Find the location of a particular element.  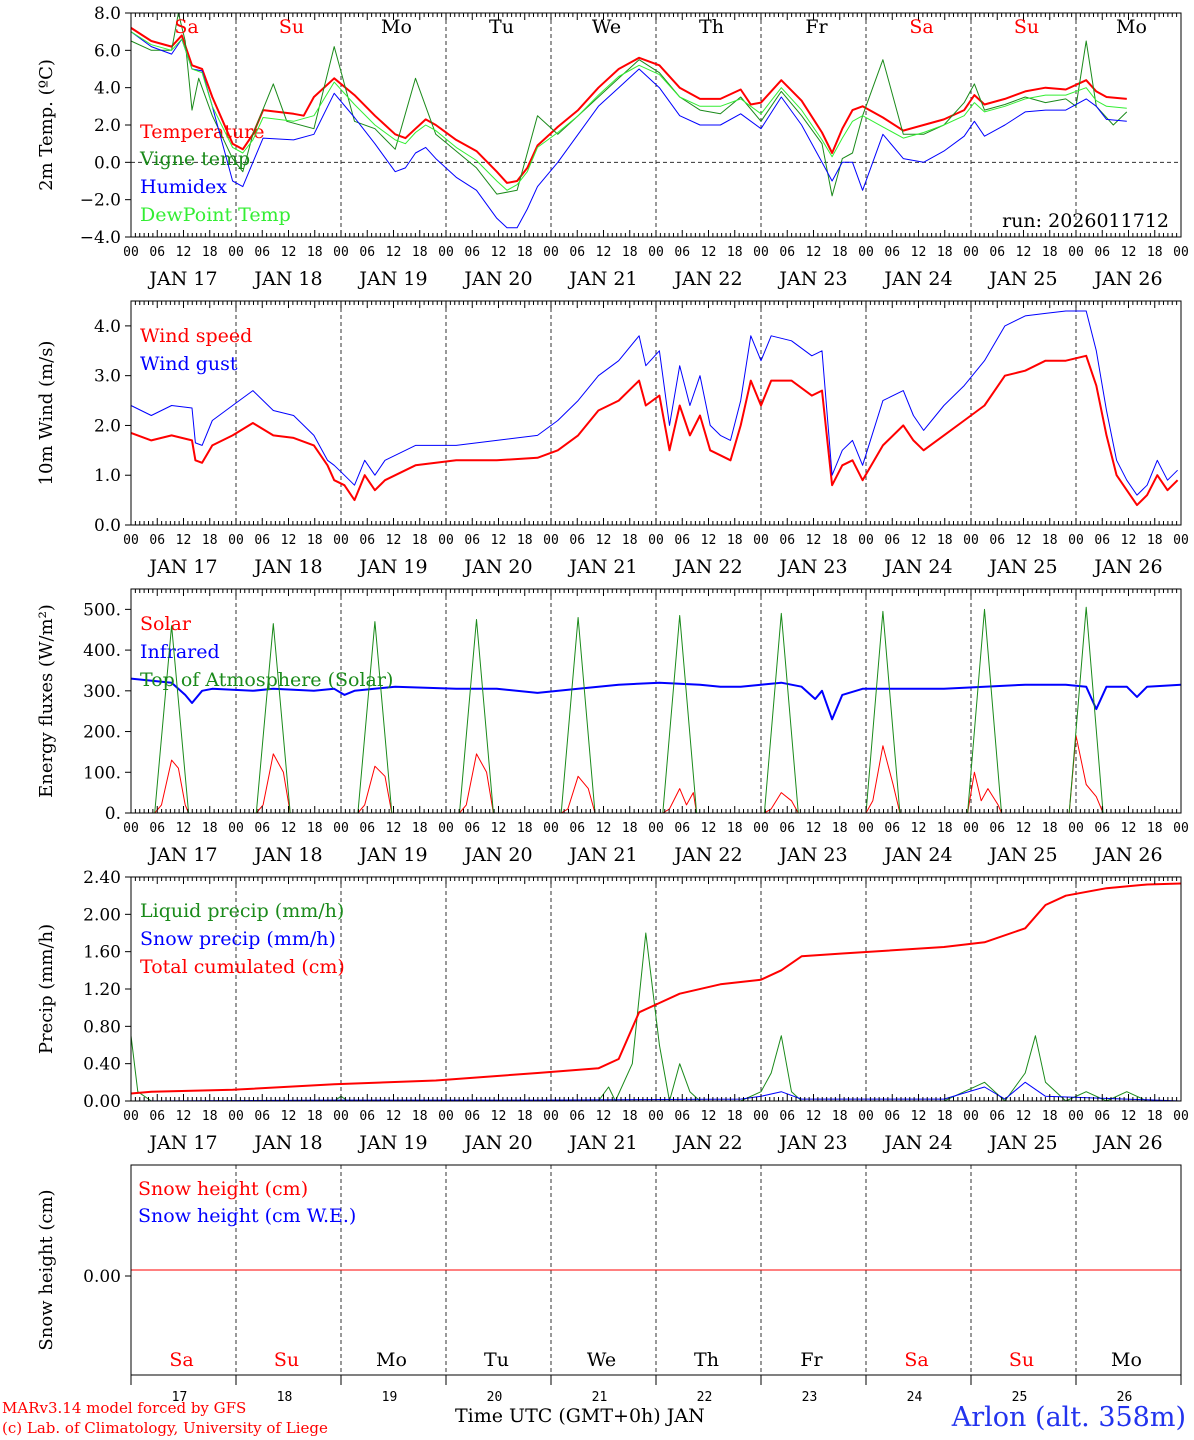

model-credit: MARv3.14 model forced by GFS is located at coordinates (124, 1408).